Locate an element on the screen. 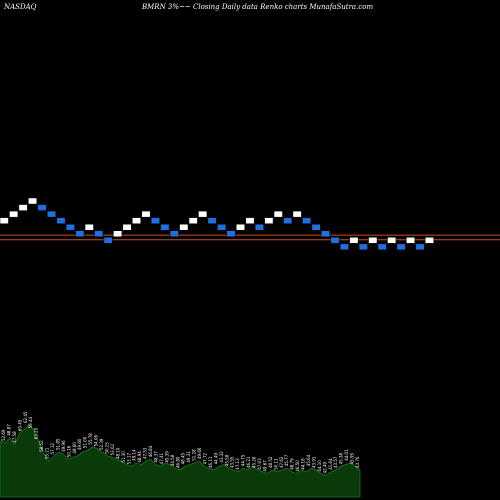 The height and width of the screenshot is (500, 500). volume-area-path is located at coordinates (180, 461).